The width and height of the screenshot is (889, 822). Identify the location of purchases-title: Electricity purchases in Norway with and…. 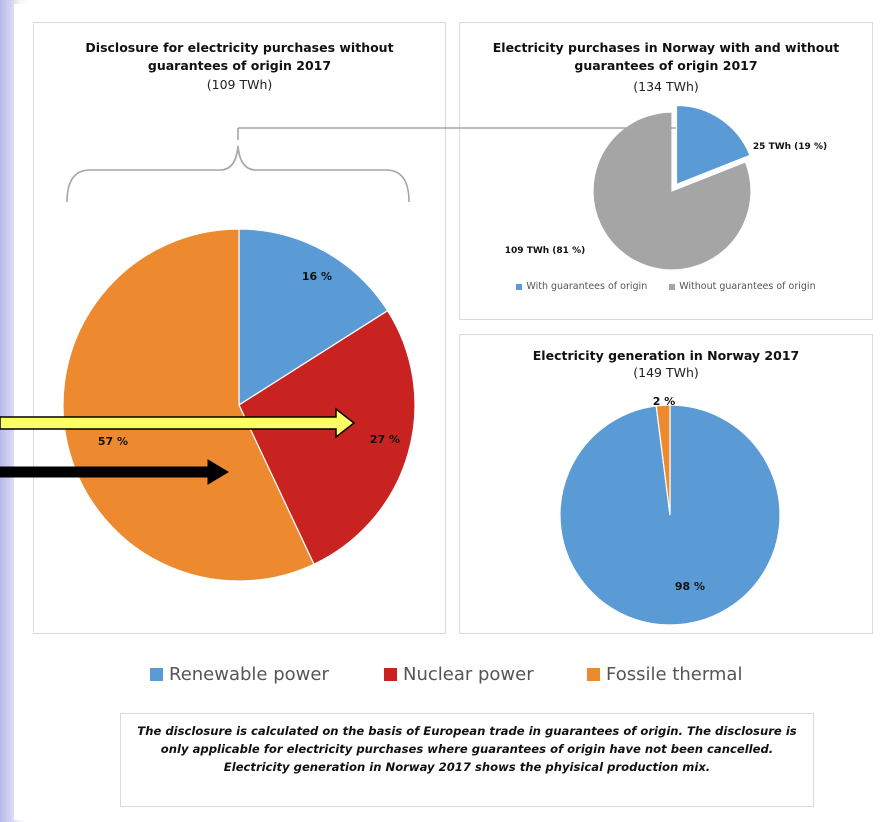
(666, 56).